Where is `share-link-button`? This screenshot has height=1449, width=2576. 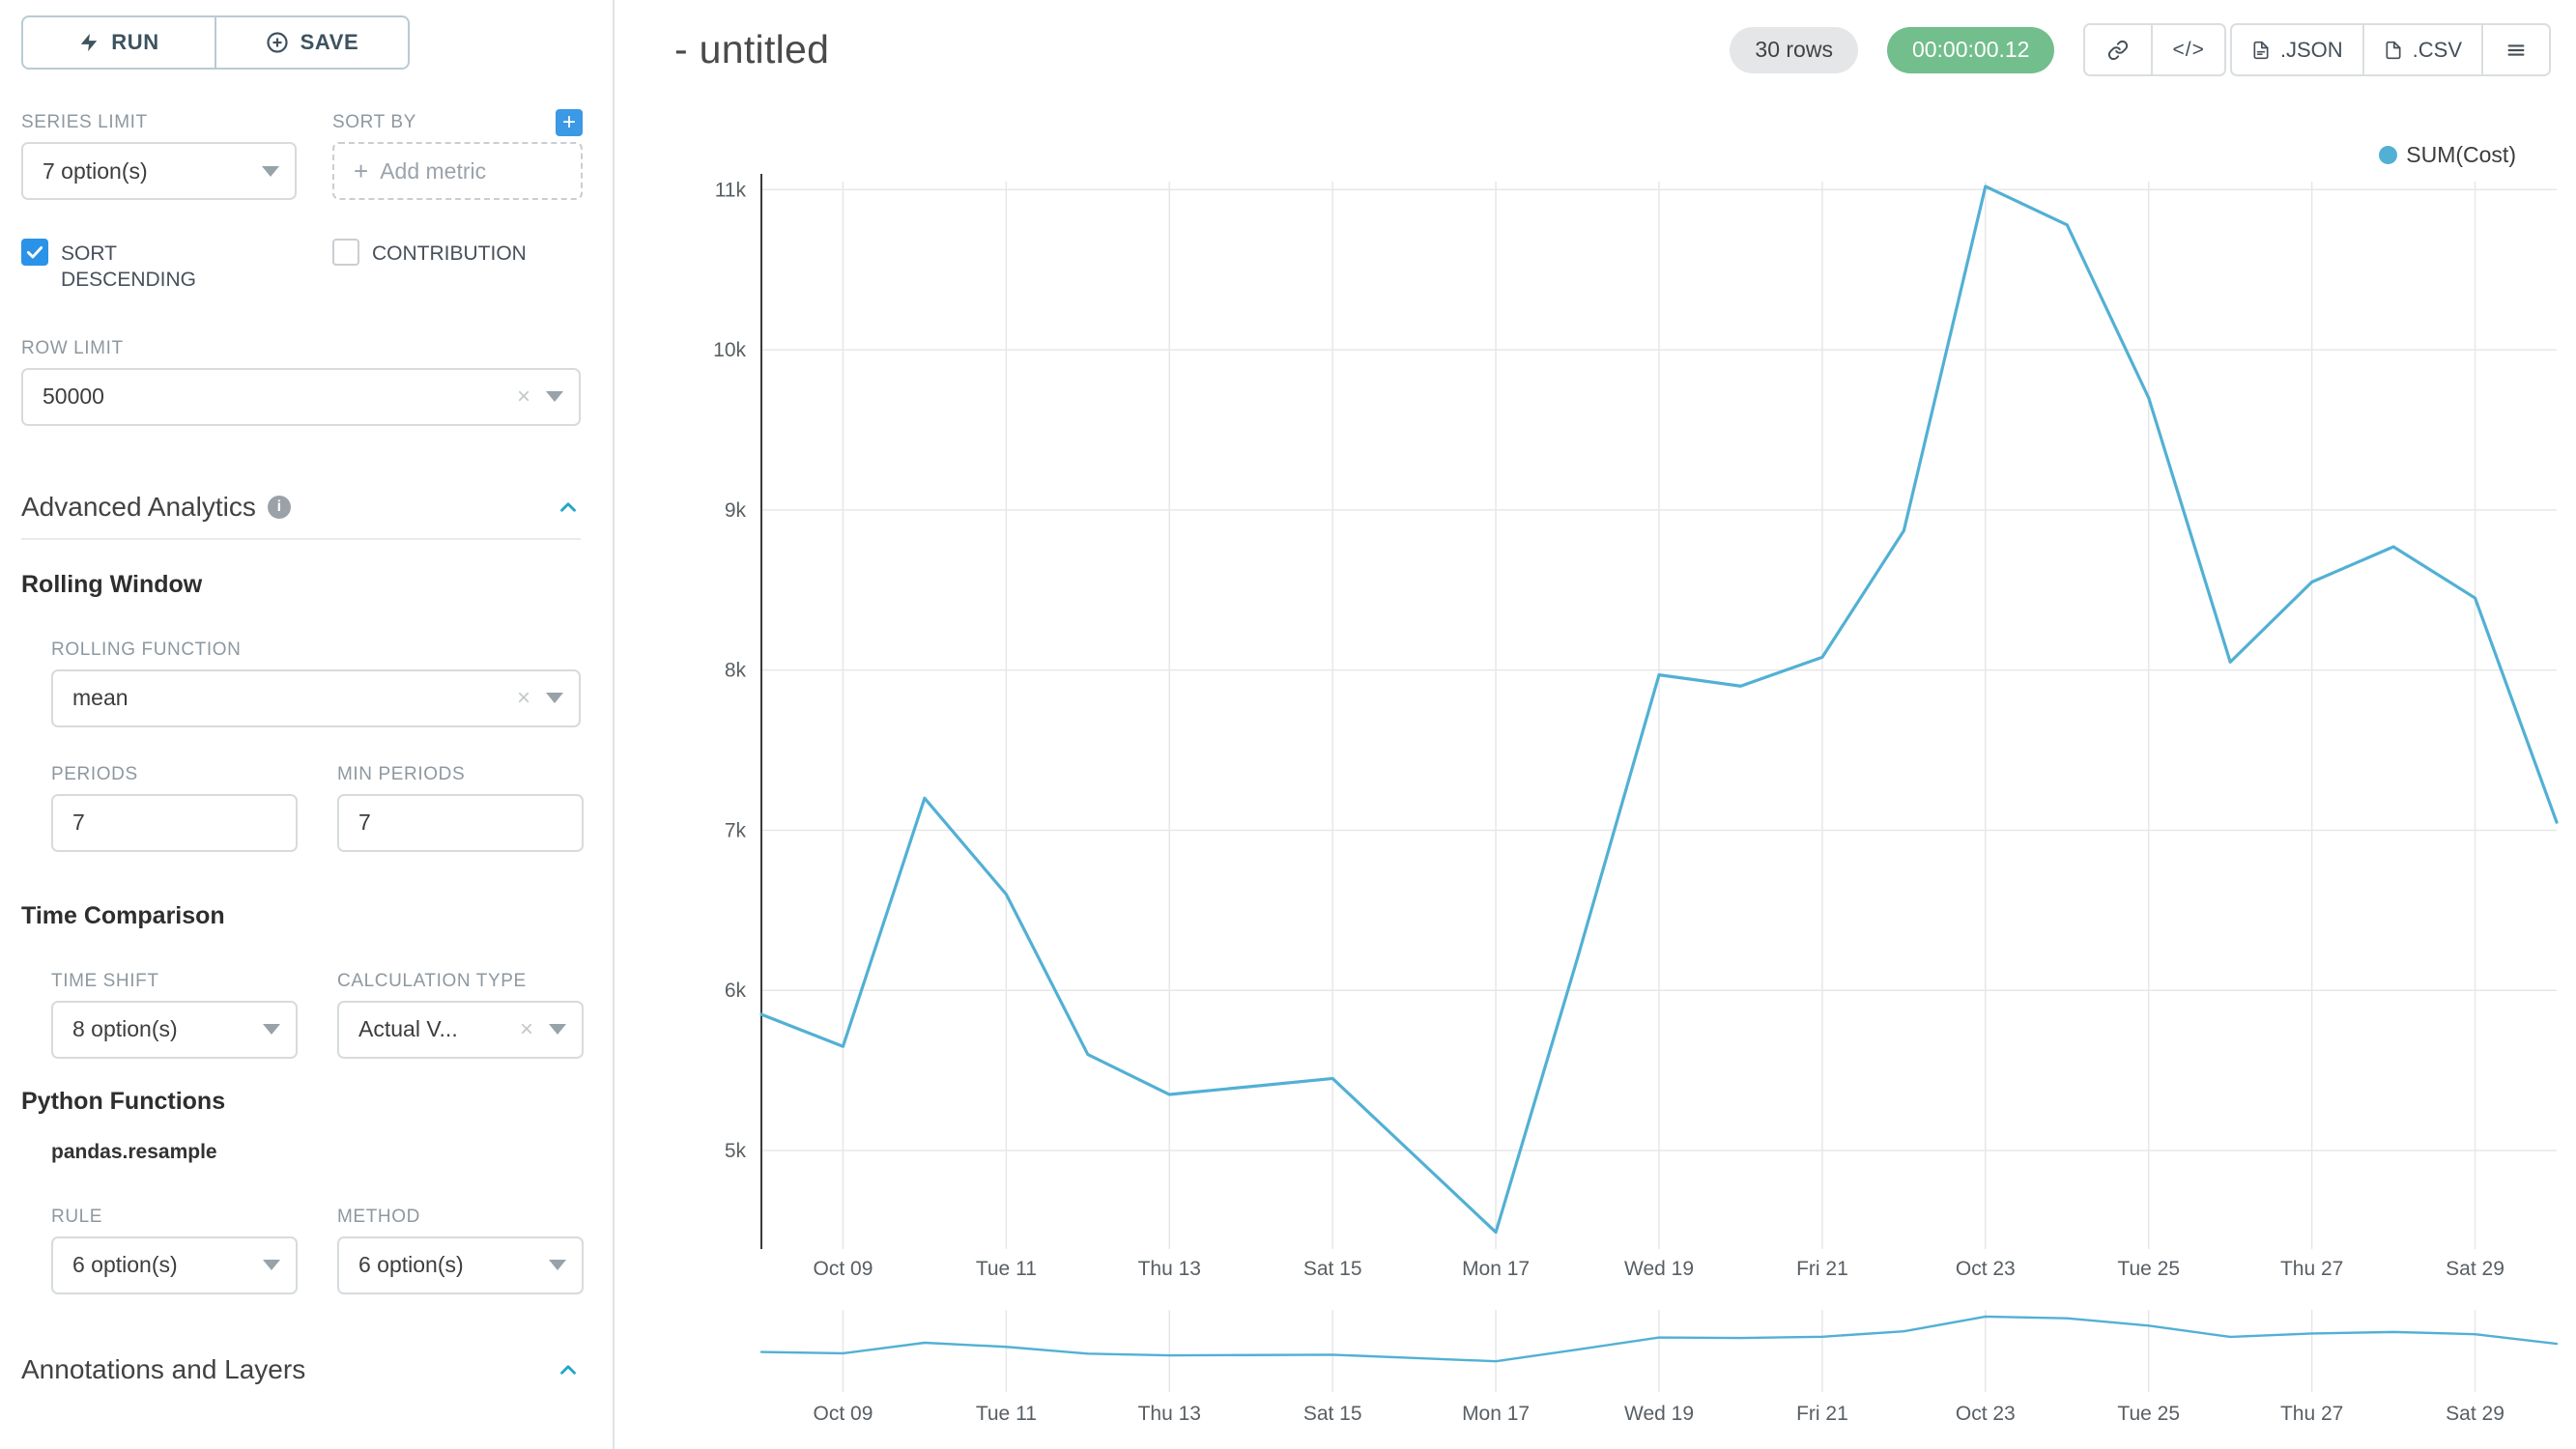 share-link-button is located at coordinates (2119, 49).